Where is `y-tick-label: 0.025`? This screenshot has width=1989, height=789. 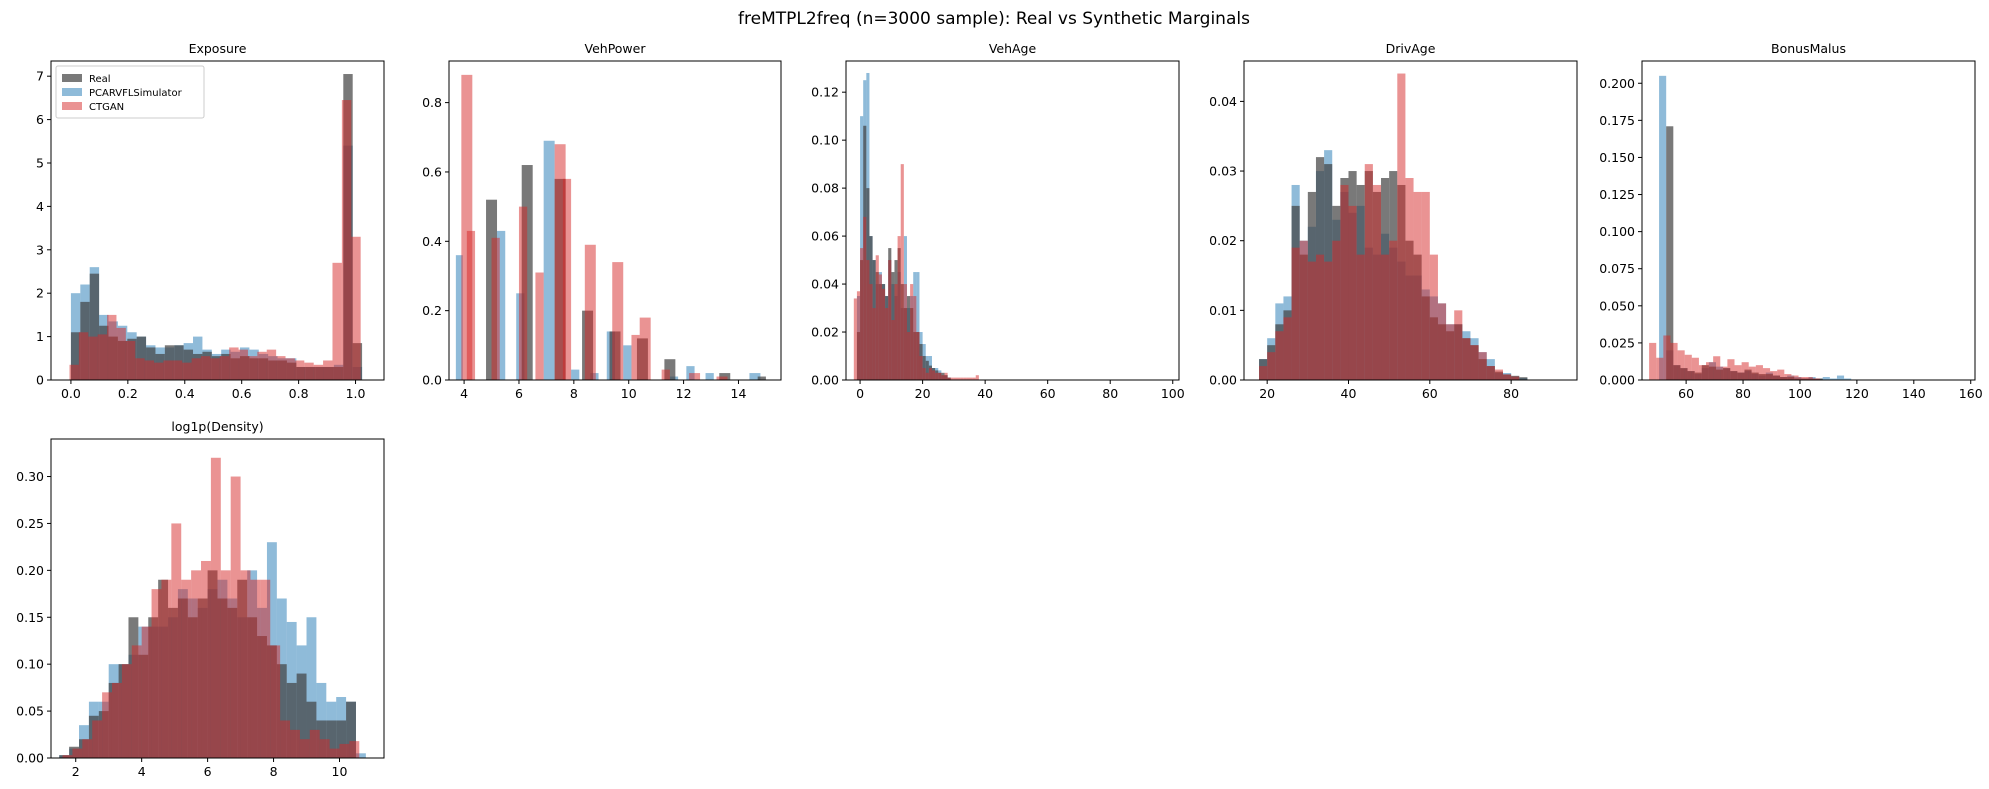 y-tick-label: 0.025 is located at coordinates (1617, 342).